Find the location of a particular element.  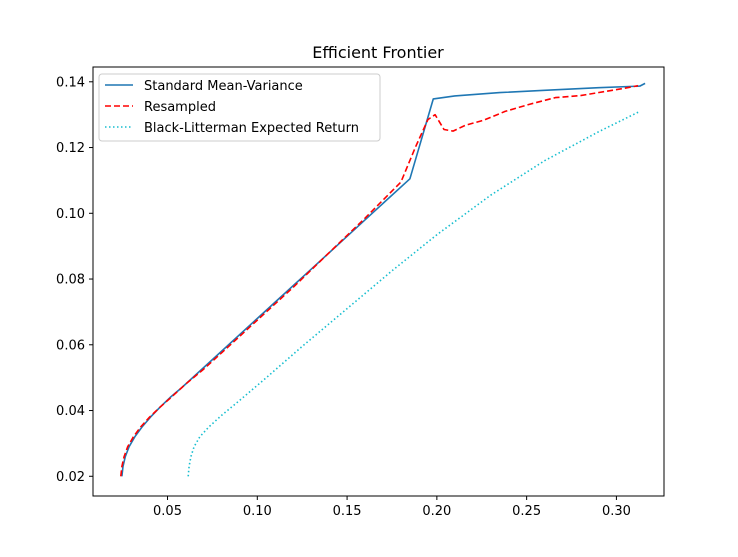

legend-label-3: Black-Litterman Expected Return is located at coordinates (251, 128).